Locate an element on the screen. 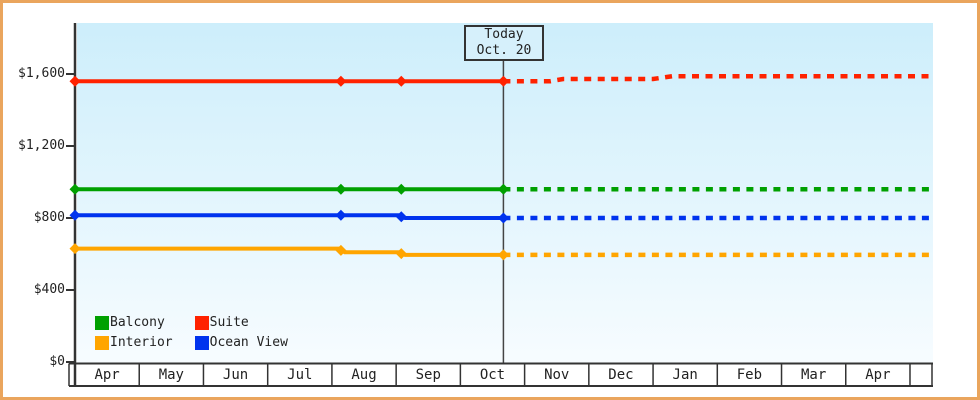 This screenshot has width=980, height=400. y-axis-label: $0 is located at coordinates (57, 361).